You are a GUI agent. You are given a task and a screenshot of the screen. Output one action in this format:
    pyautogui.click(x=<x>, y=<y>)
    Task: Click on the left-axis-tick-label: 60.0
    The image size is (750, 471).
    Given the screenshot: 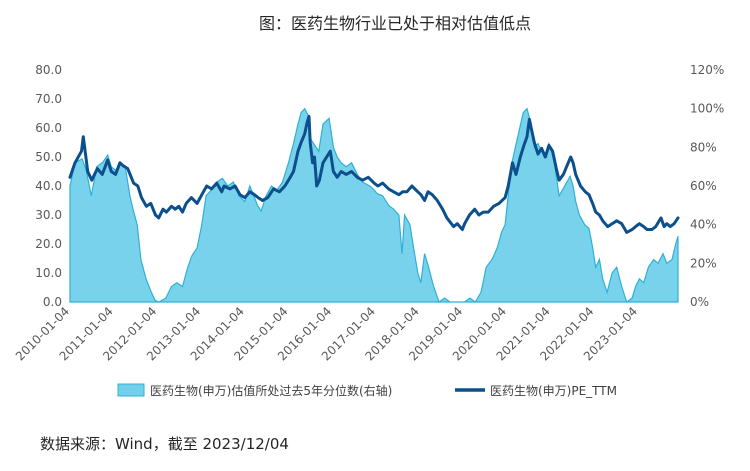 What is the action you would take?
    pyautogui.click(x=48, y=128)
    